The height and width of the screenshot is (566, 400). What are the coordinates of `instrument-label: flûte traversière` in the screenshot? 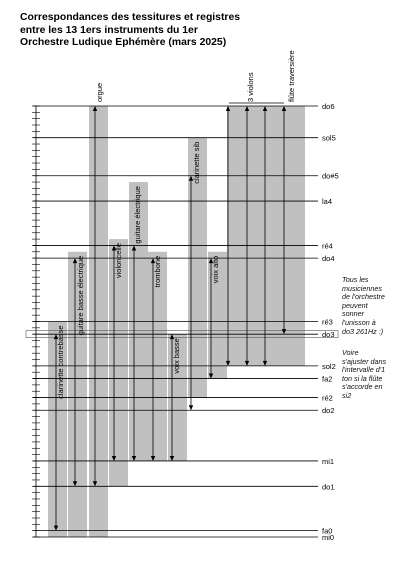 It's located at (291, 76).